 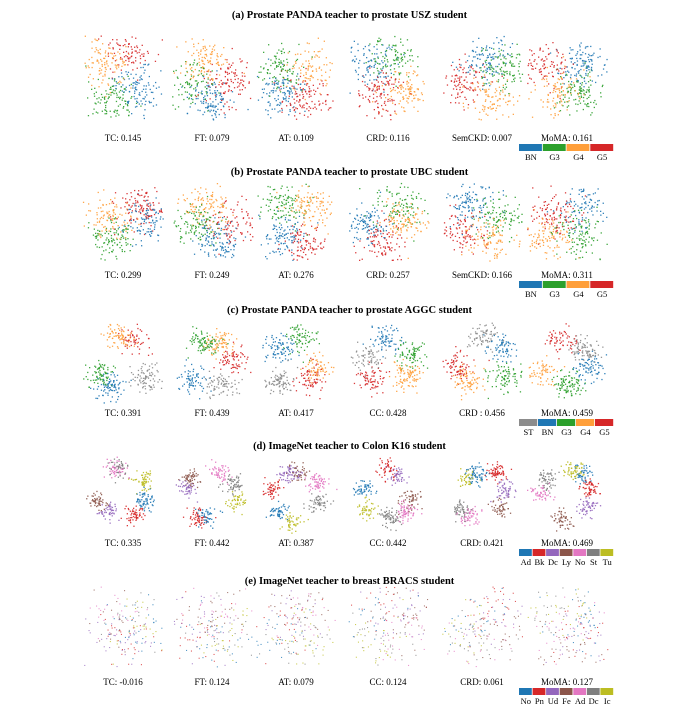 I want to click on panel-score-label: MoMA: 0.459, so click(x=567, y=413).